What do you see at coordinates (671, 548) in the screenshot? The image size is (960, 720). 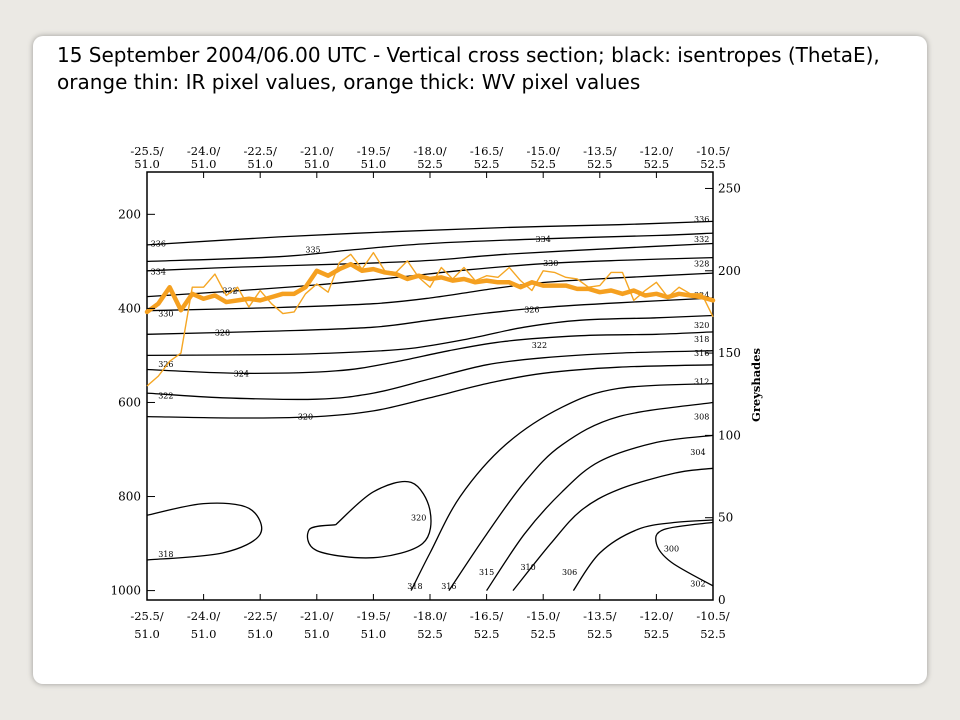 I see `isentrope-label: 300` at bounding box center [671, 548].